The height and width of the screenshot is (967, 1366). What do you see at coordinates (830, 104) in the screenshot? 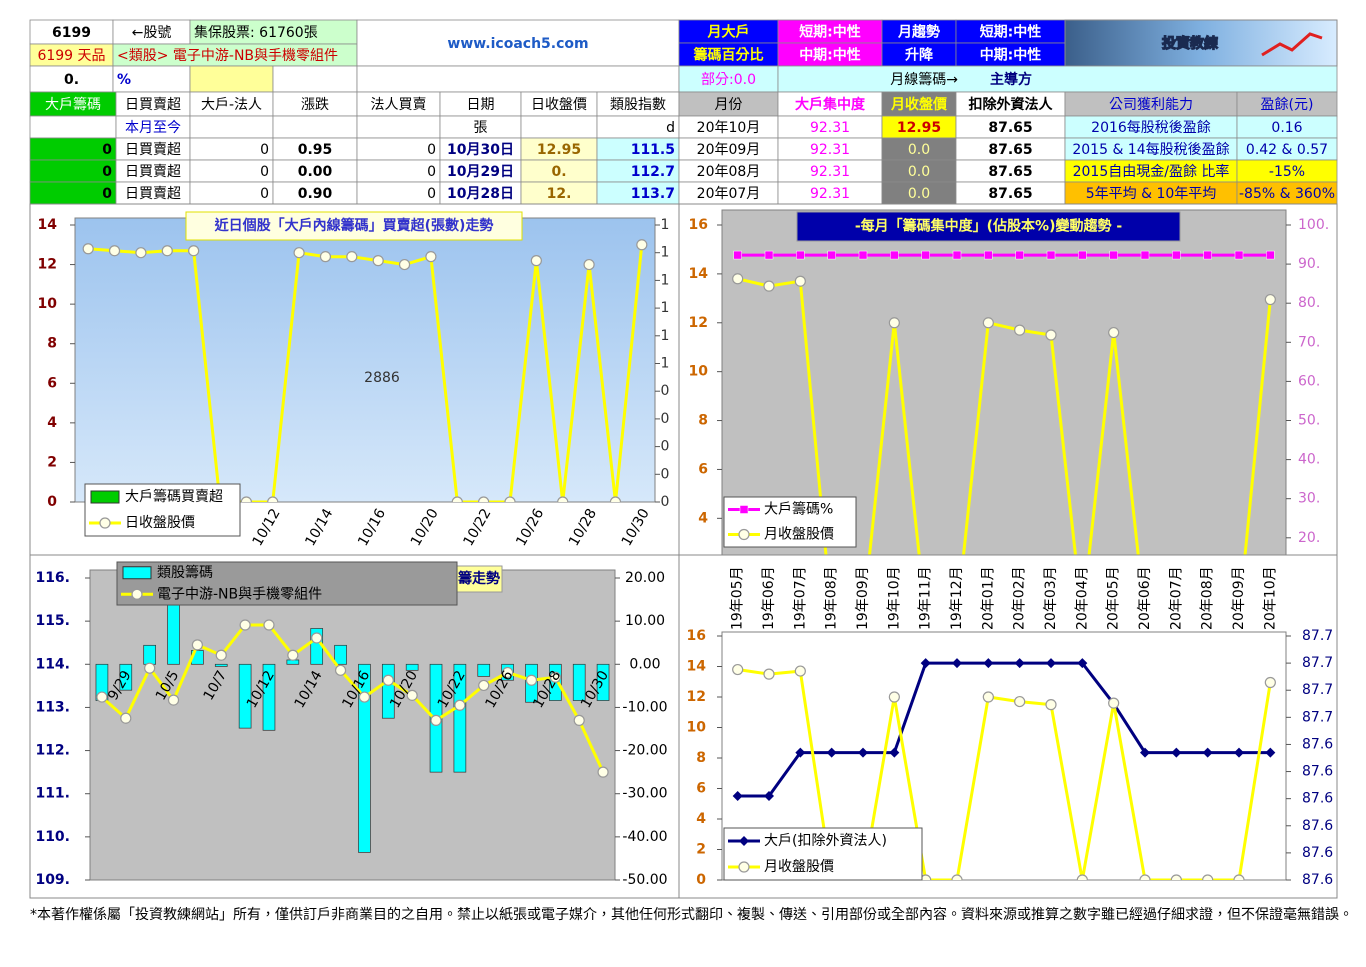
I see `column-header: 大戶集中度` at bounding box center [830, 104].